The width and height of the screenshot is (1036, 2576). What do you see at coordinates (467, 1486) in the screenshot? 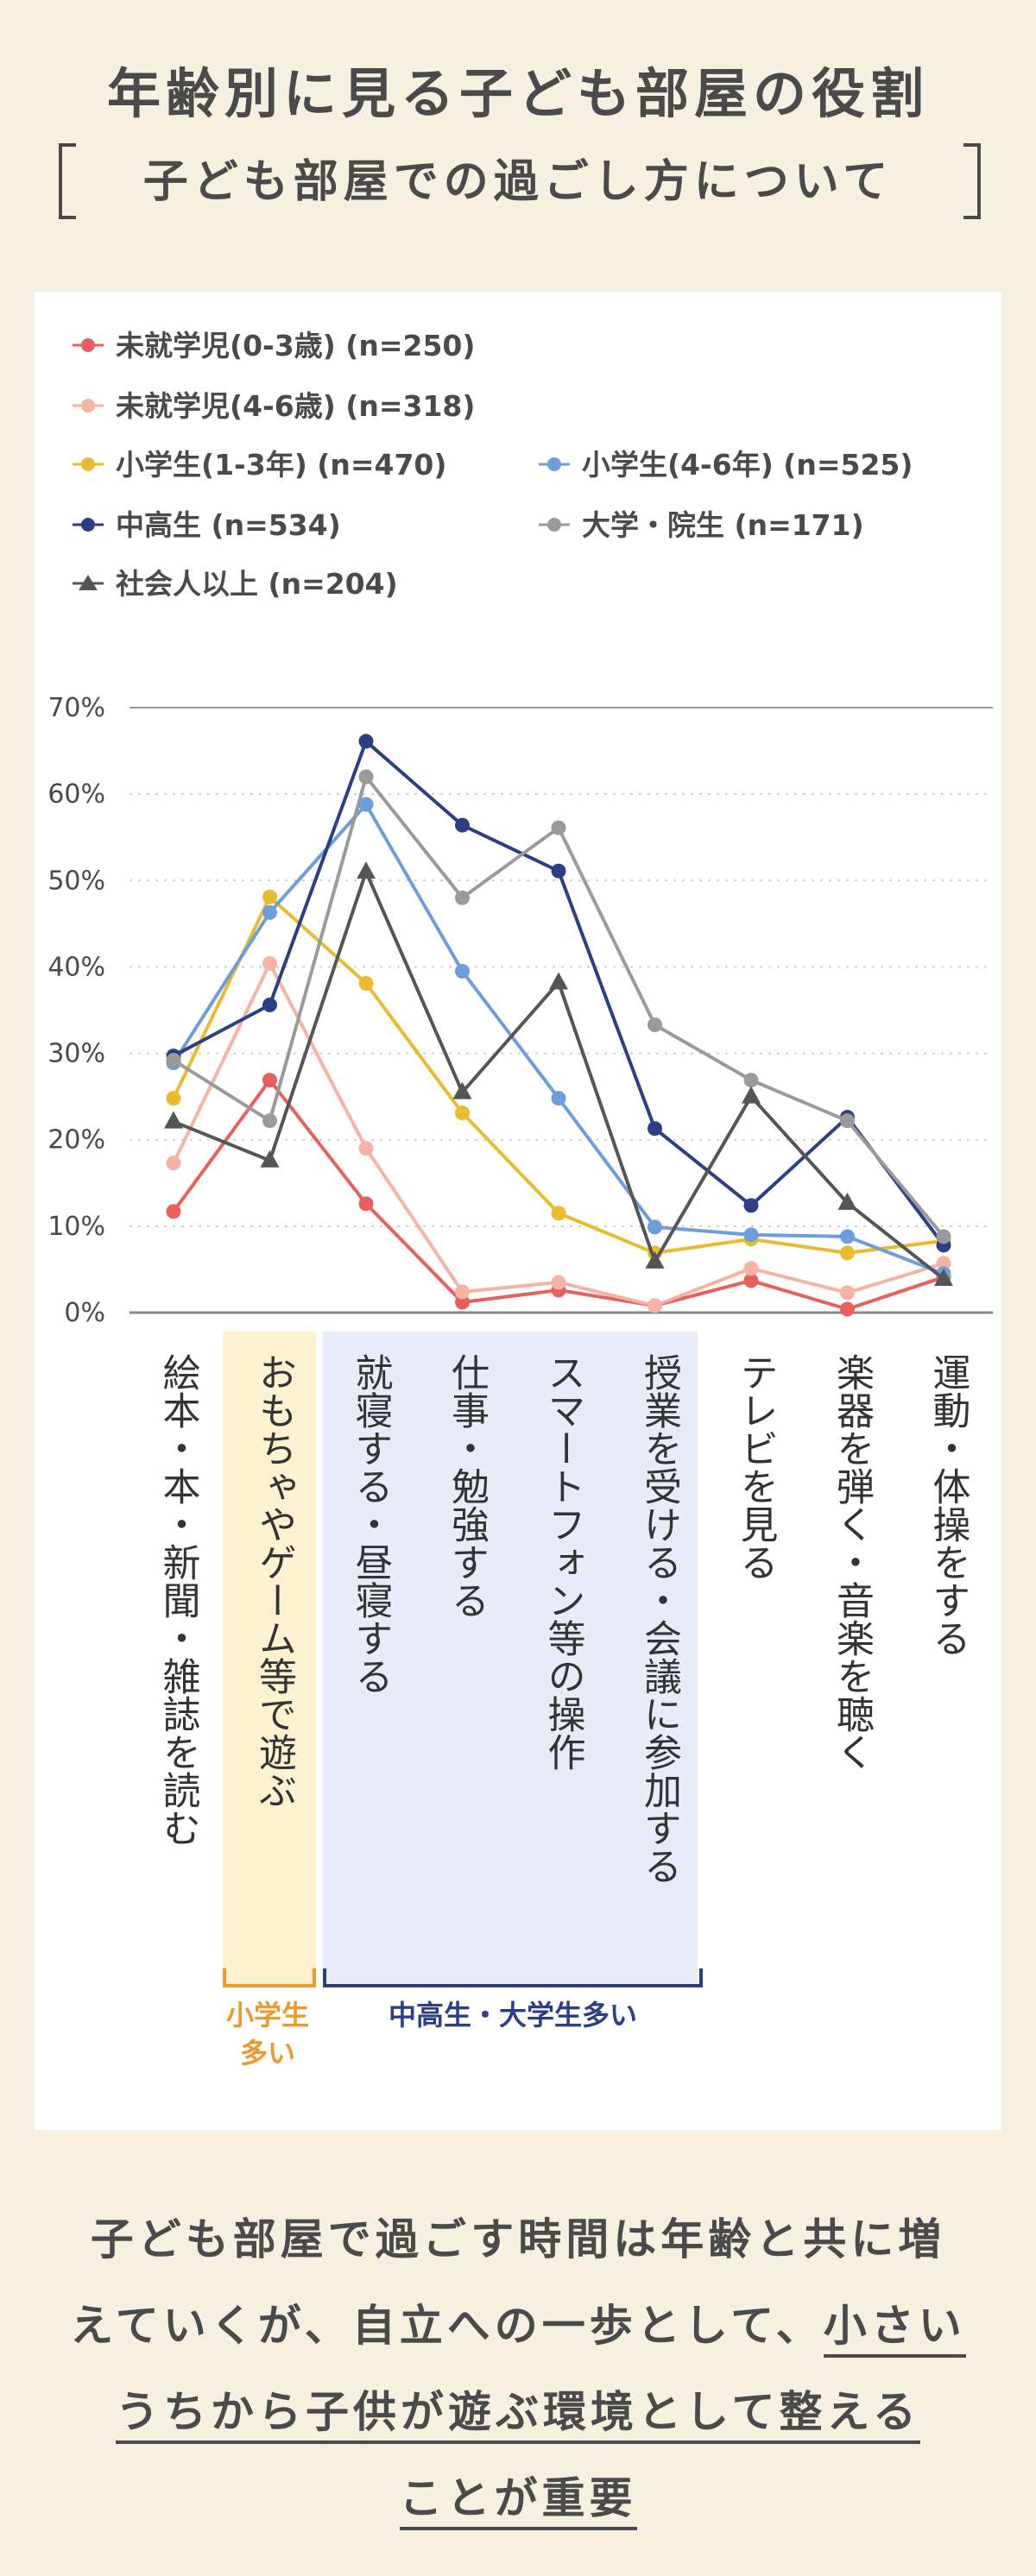
I see `category-label-3: 仕事・勉強する` at bounding box center [467, 1486].